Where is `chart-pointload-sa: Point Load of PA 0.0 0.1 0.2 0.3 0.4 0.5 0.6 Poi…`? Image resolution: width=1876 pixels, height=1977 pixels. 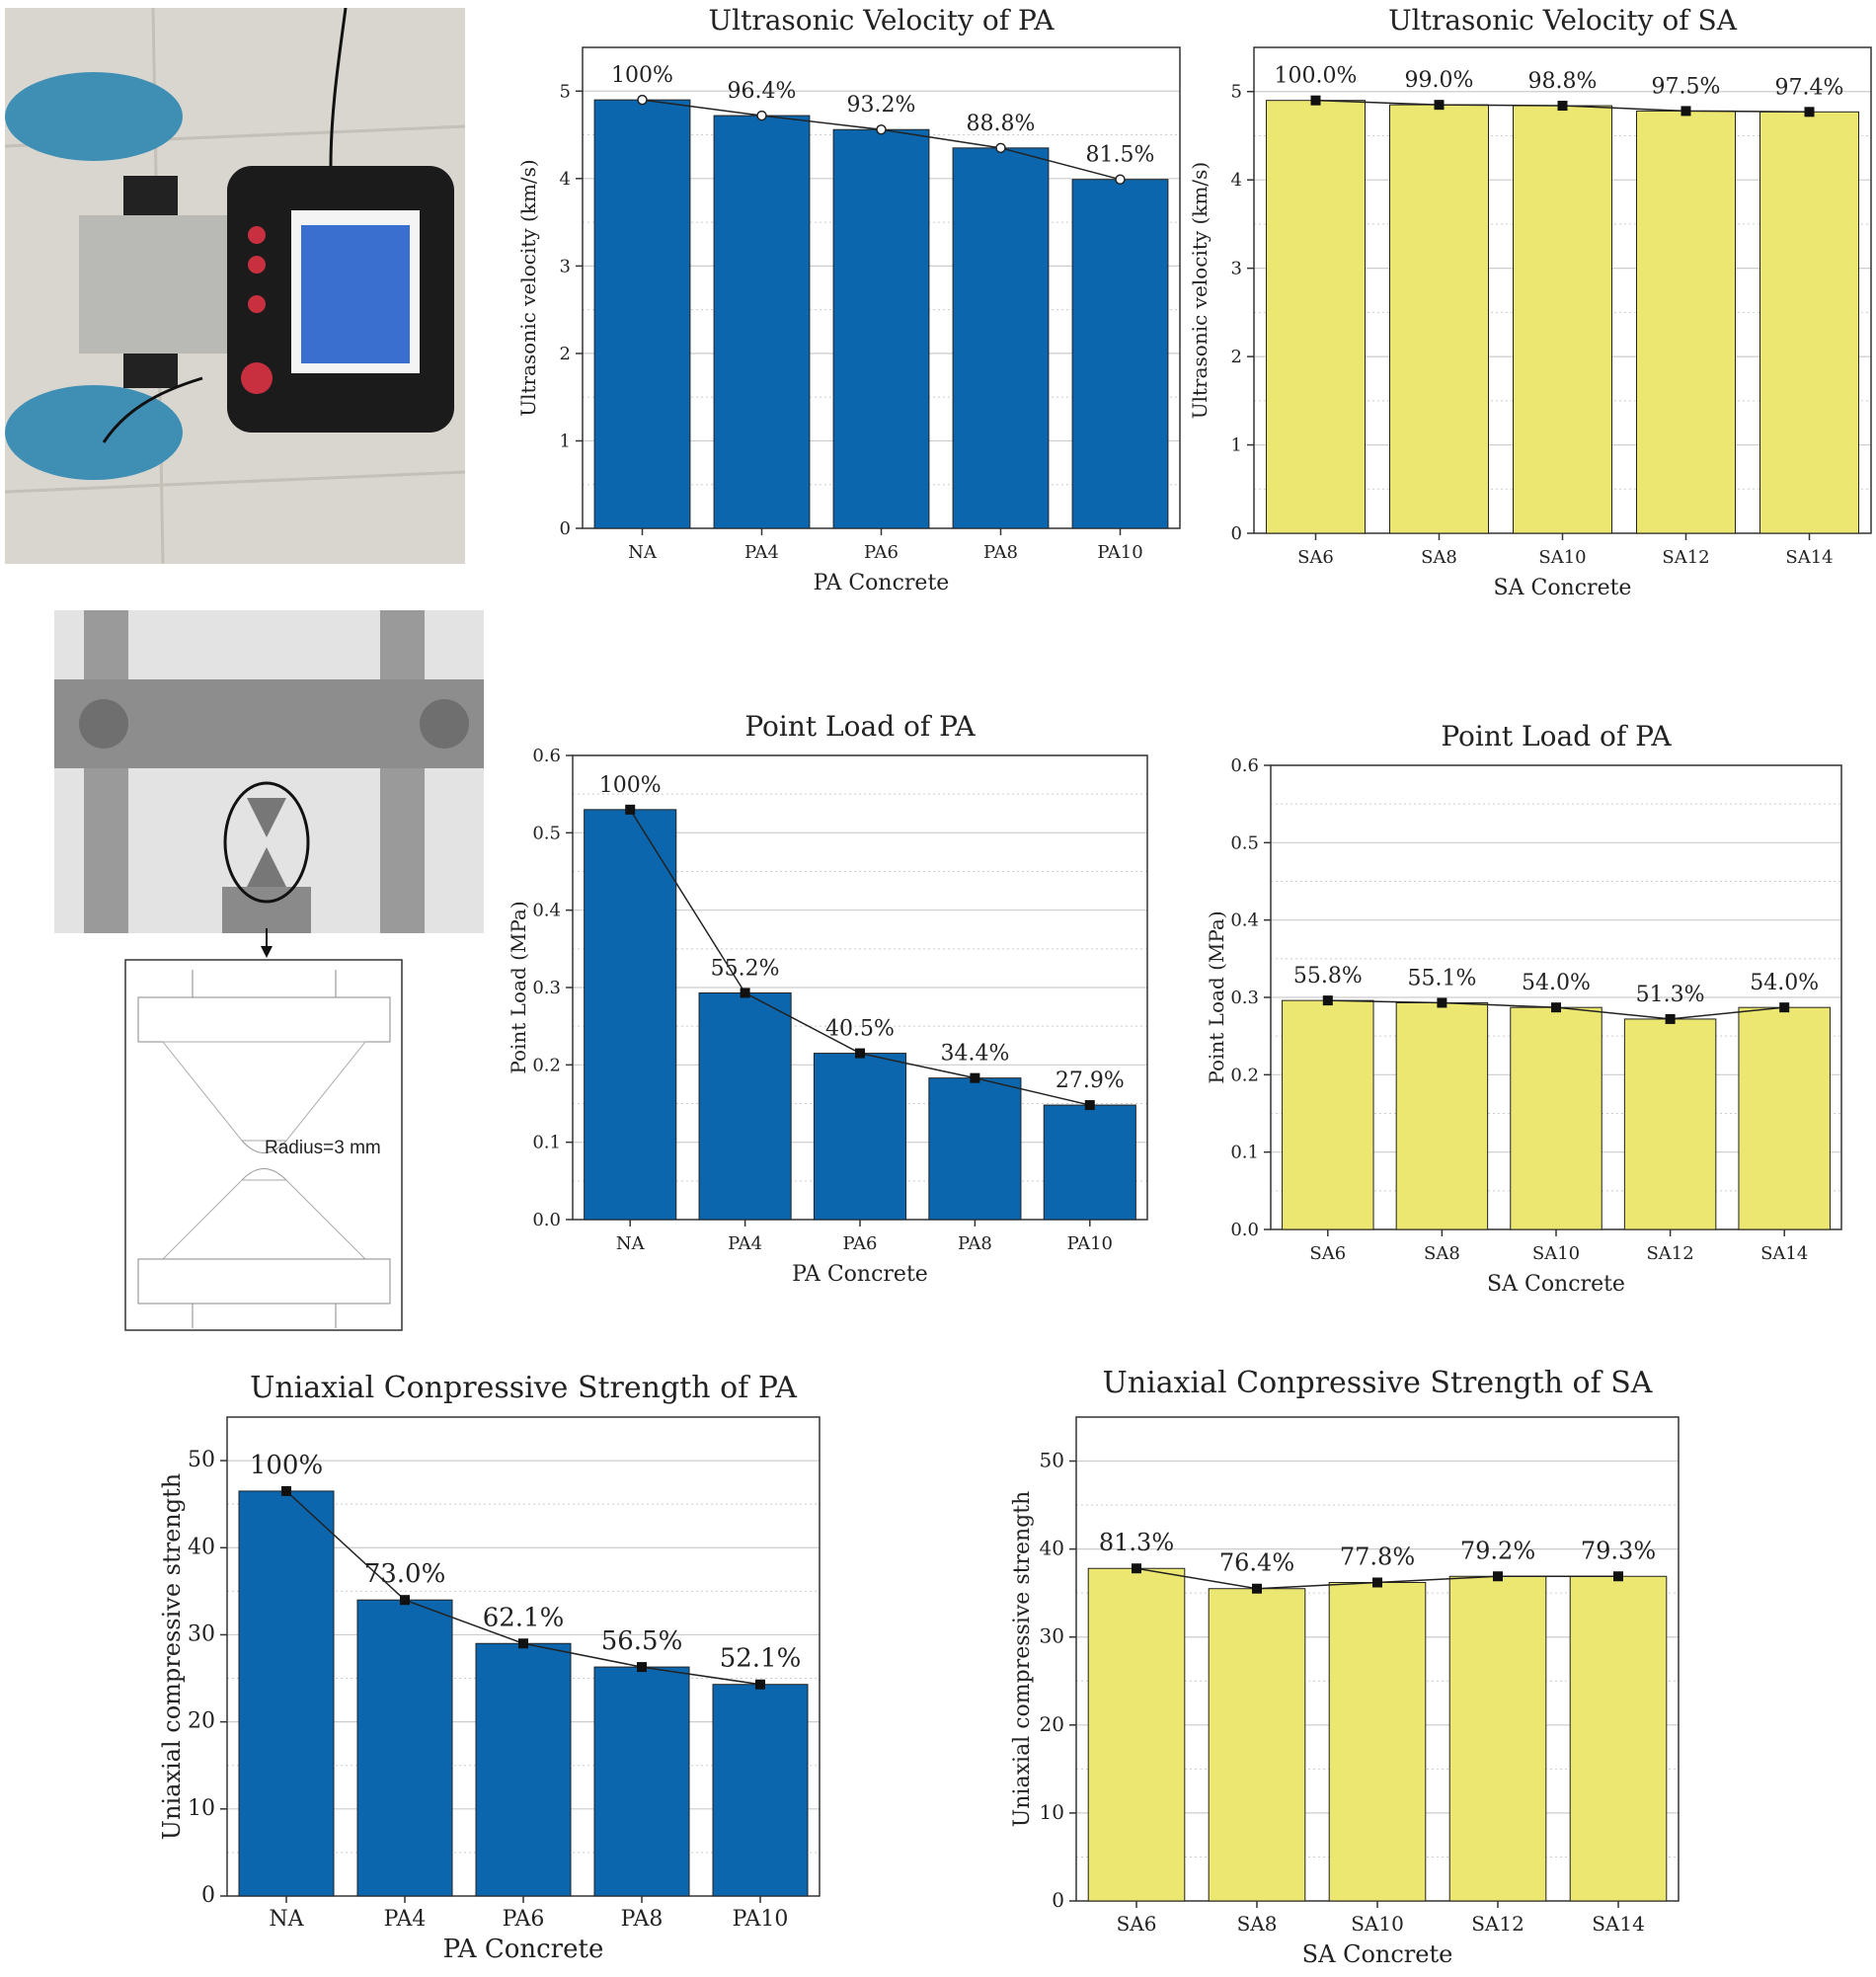 chart-pointload-sa: Point Load of PA 0.0 0.1 0.2 0.3 0.4 0.5 0.6 Poi… is located at coordinates (1524, 1008).